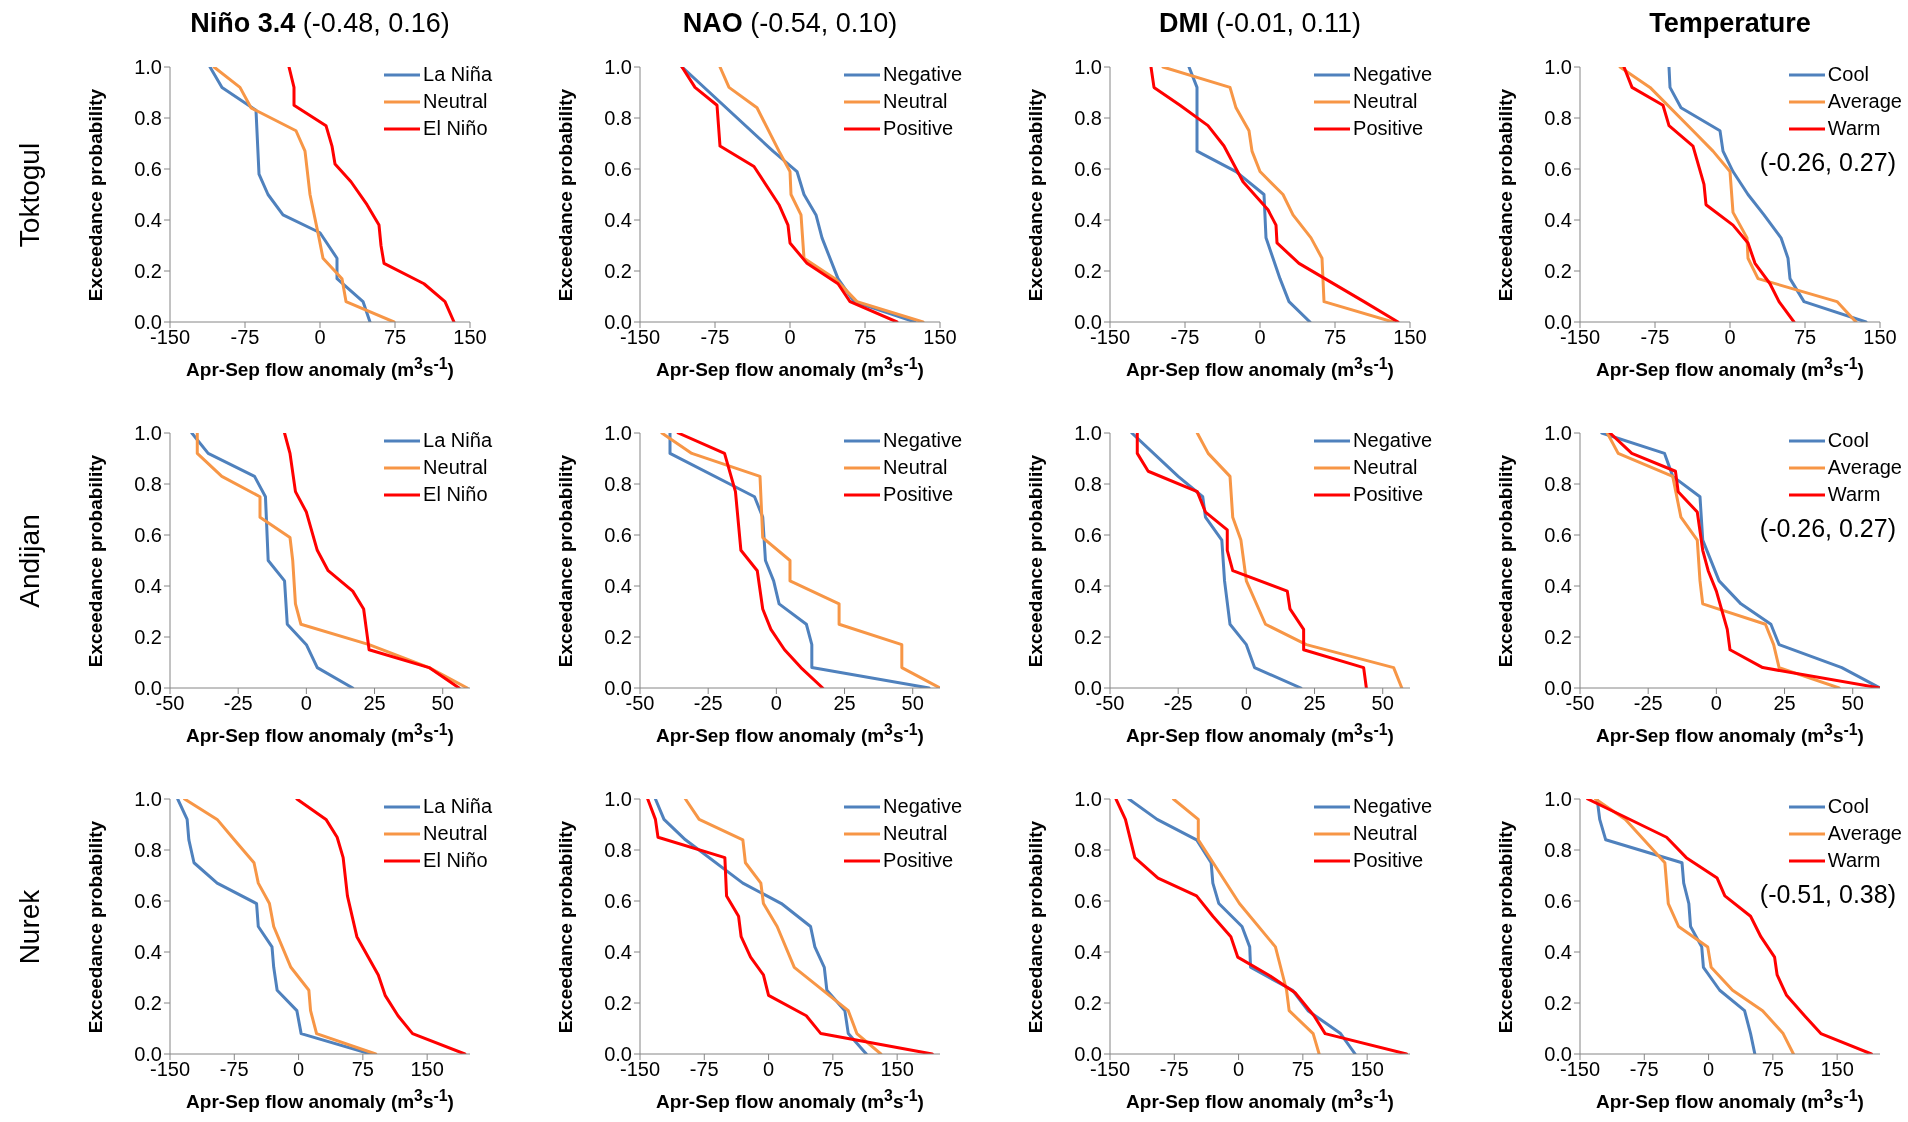  Describe the element at coordinates (457, 806) in the screenshot. I see `legend-label: La Niña` at that location.